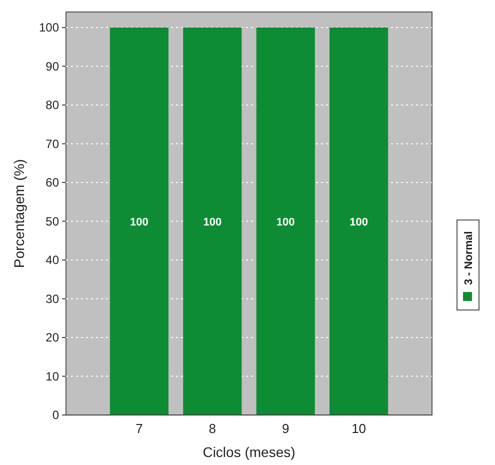 The height and width of the screenshot is (465, 495). I want to click on y-tick-label: 20, so click(53, 337).